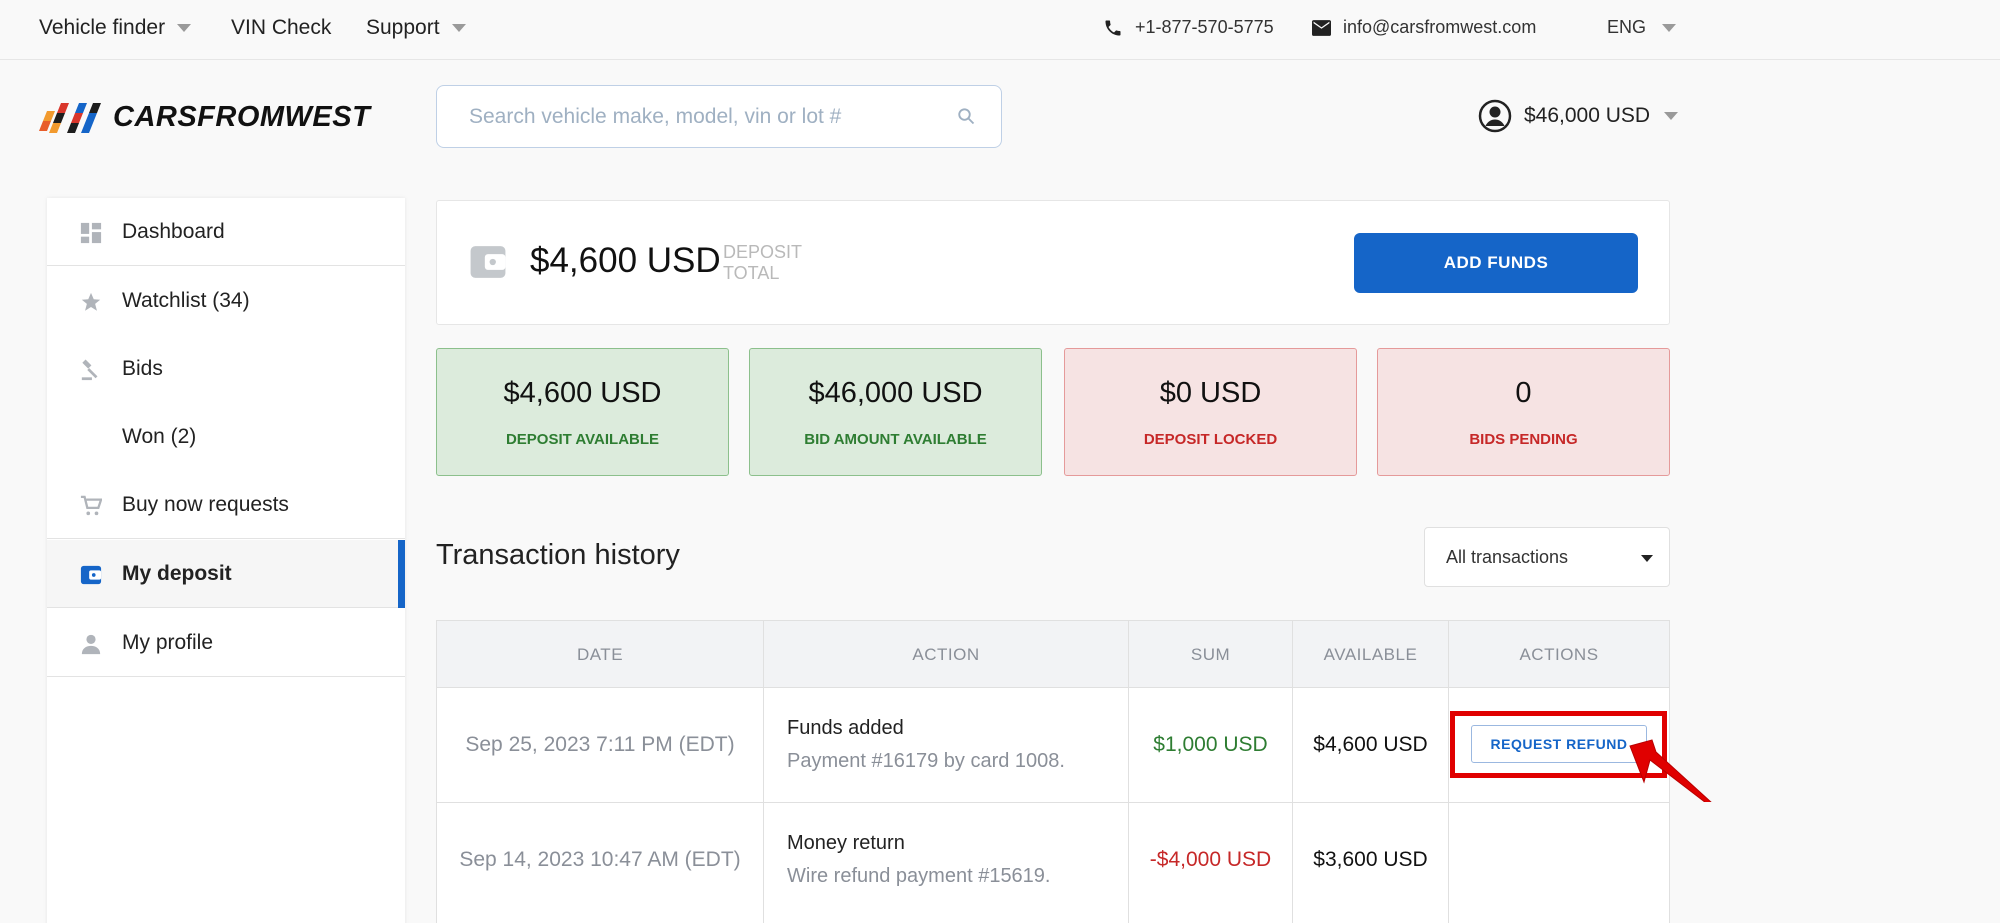  I want to click on stat-value: 0, so click(1523, 393).